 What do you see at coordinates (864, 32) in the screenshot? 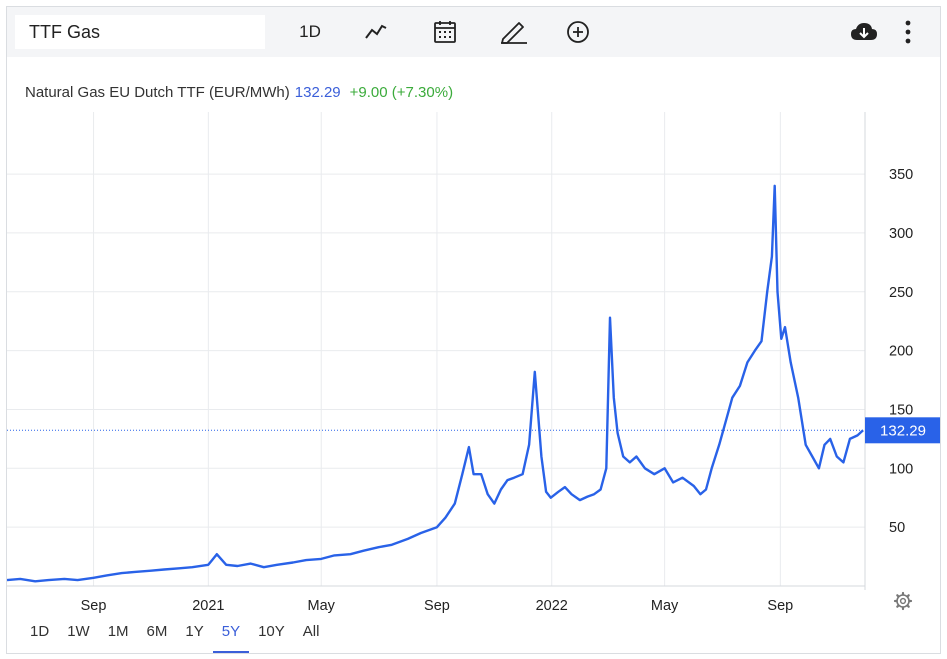
I see `cloud-download-icon` at bounding box center [864, 32].